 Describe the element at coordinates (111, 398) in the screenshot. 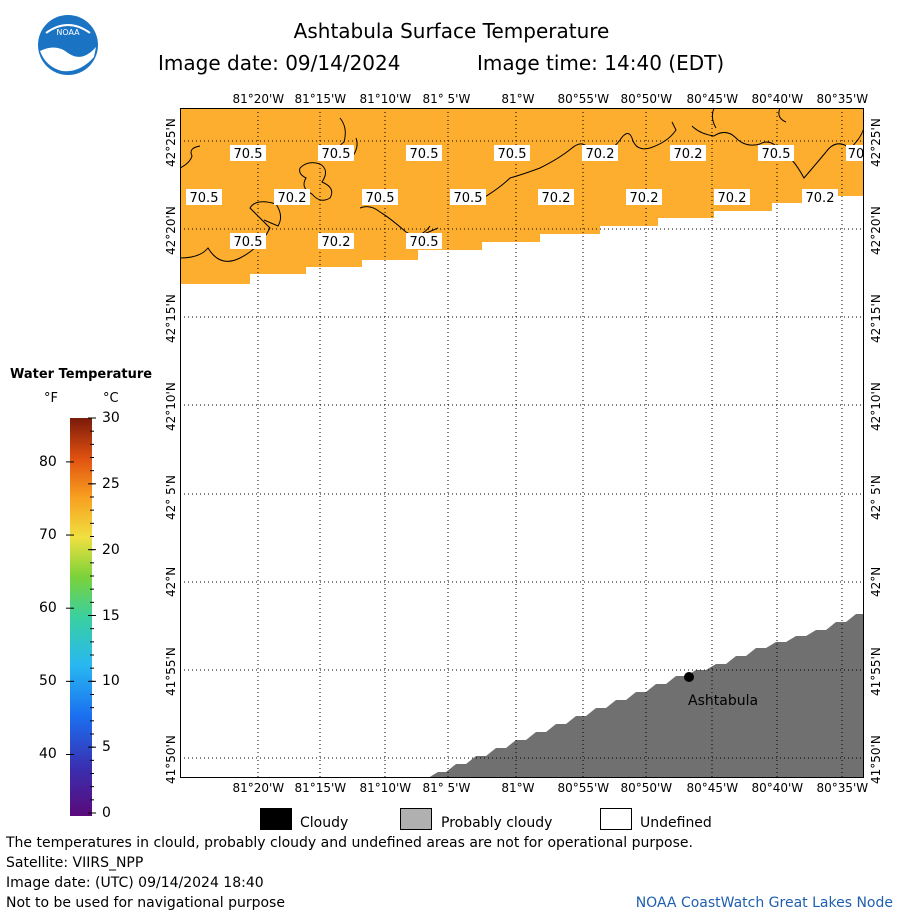

I see `legend-unit-c: °C` at that location.